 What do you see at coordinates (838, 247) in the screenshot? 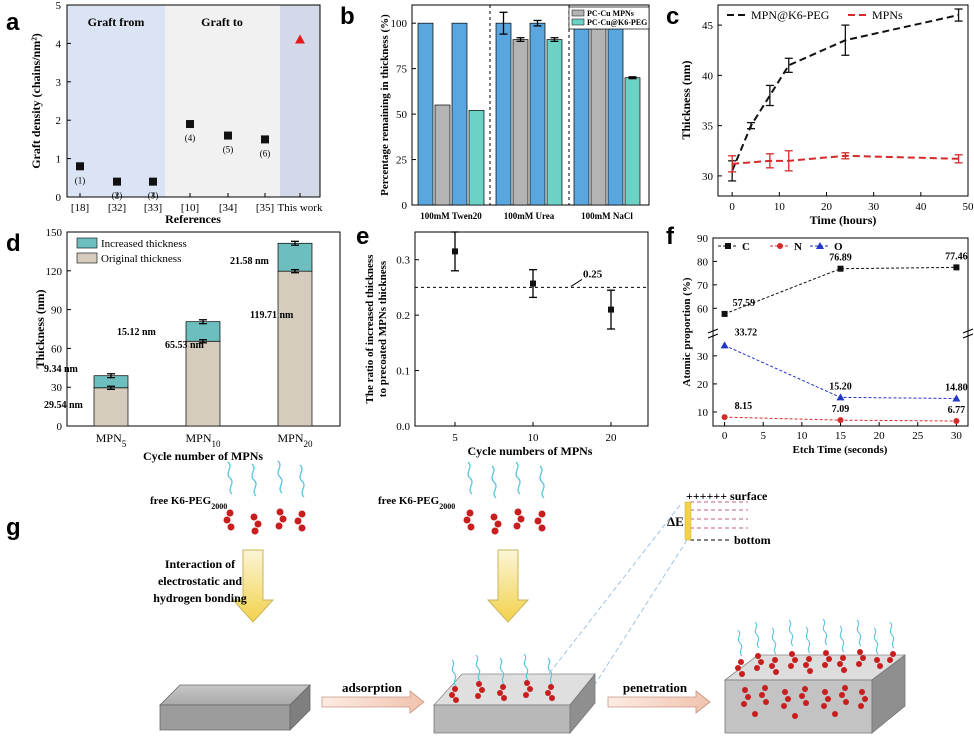
I see `legend-label-o: O` at bounding box center [838, 247].